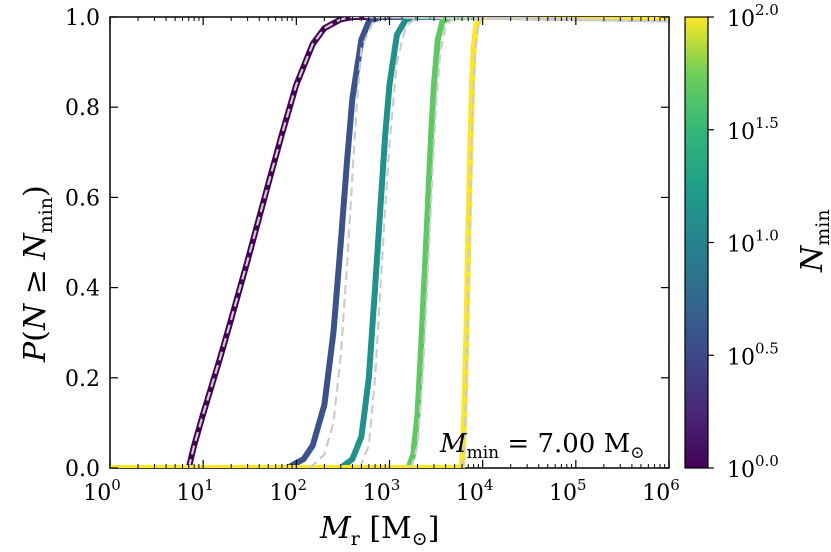 This screenshot has width=831, height=552. Describe the element at coordinates (82, 469) in the screenshot. I see `y-tick-label-0: 0.0` at that location.